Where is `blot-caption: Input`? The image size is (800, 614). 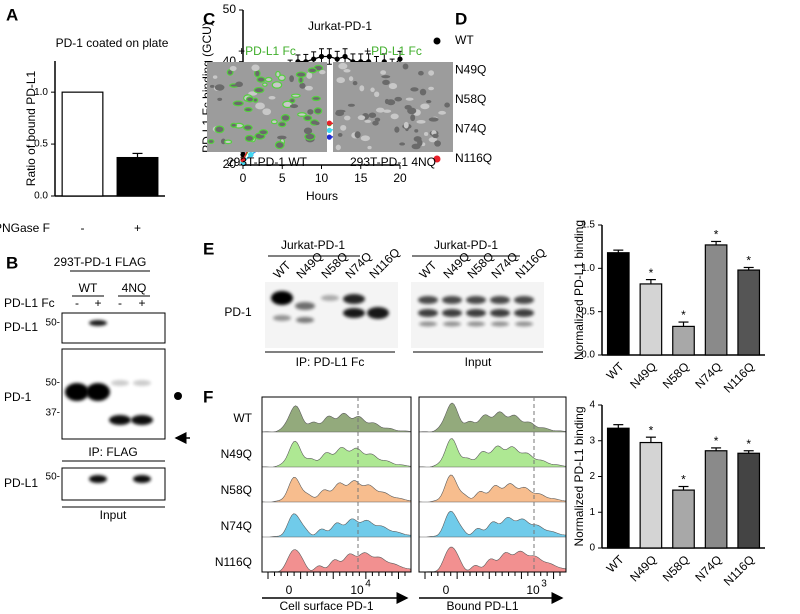
blot-caption: Input is located at coordinates (113, 515).